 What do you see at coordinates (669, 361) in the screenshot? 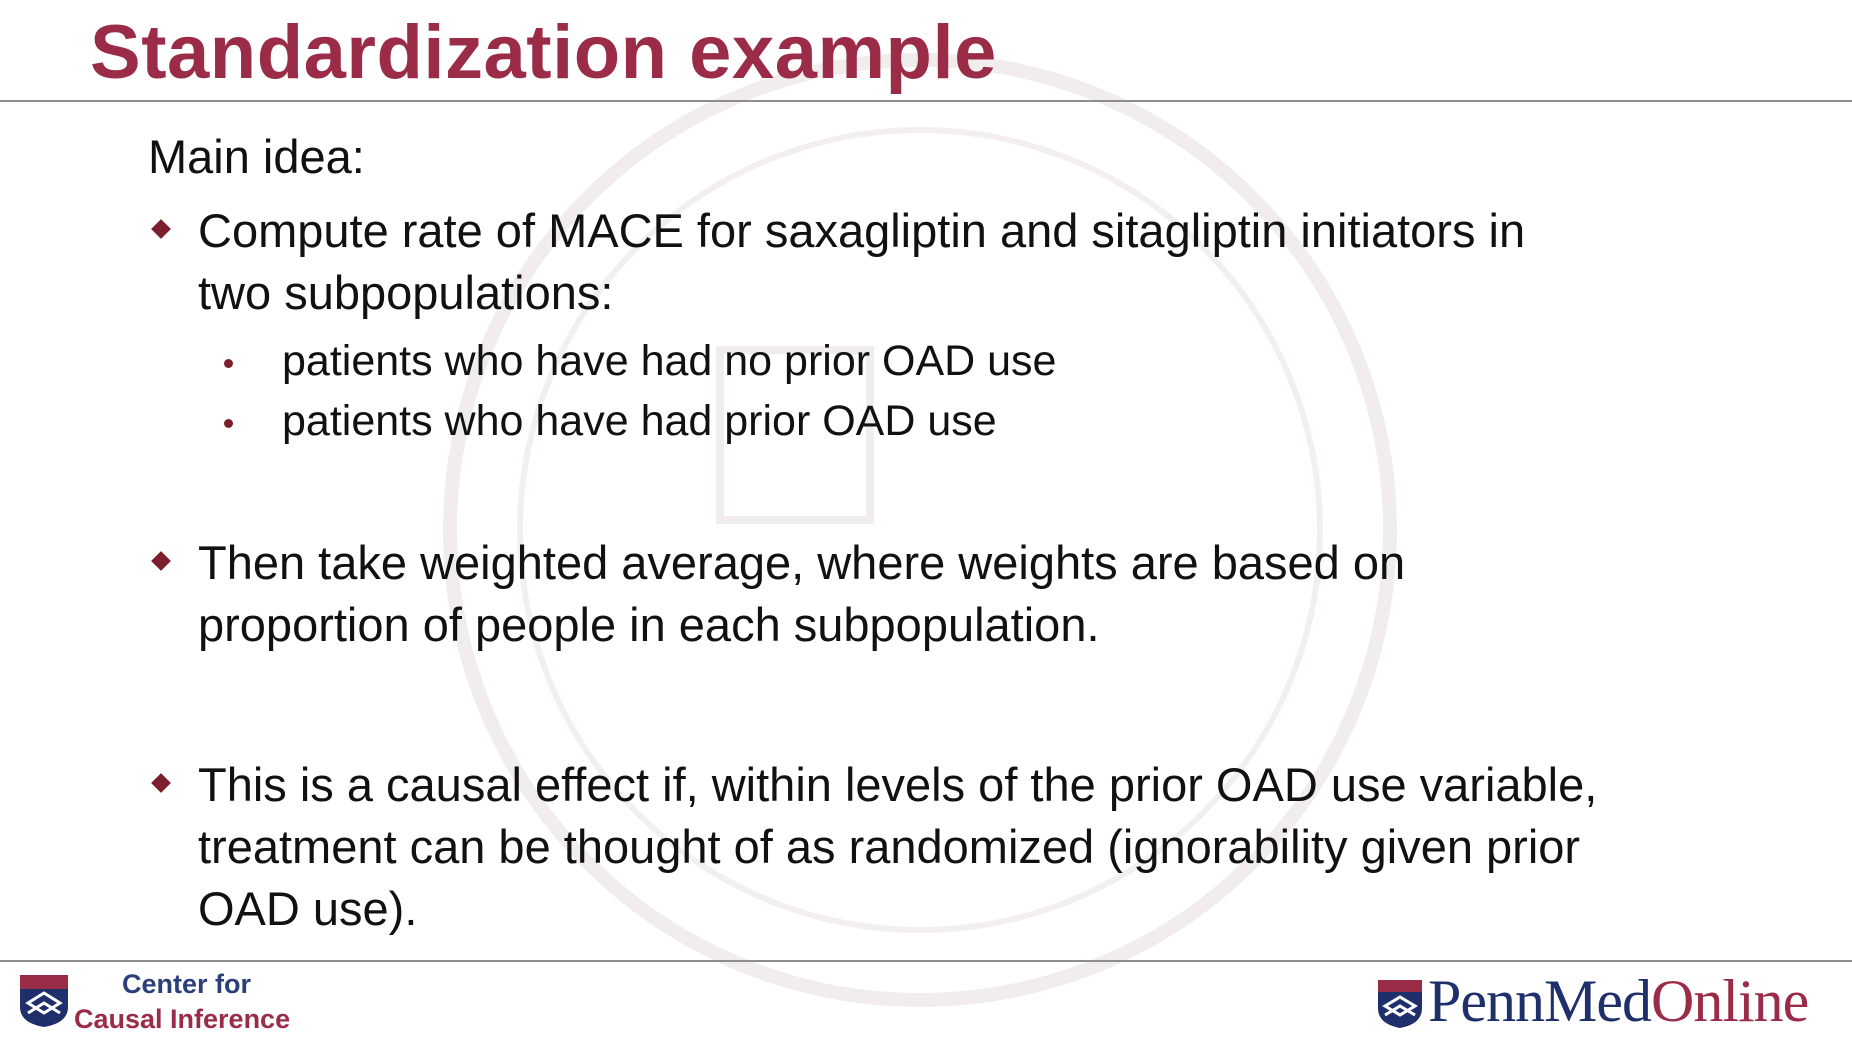
I see `subbullet-text: patients who have had no prior OAD use` at bounding box center [669, 361].